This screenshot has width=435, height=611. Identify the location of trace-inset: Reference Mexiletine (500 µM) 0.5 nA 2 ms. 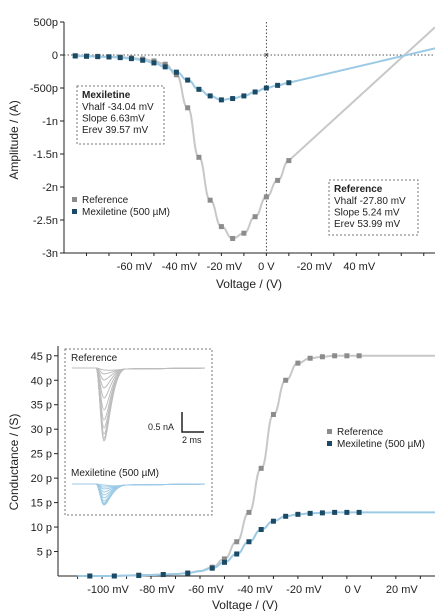
(138, 432).